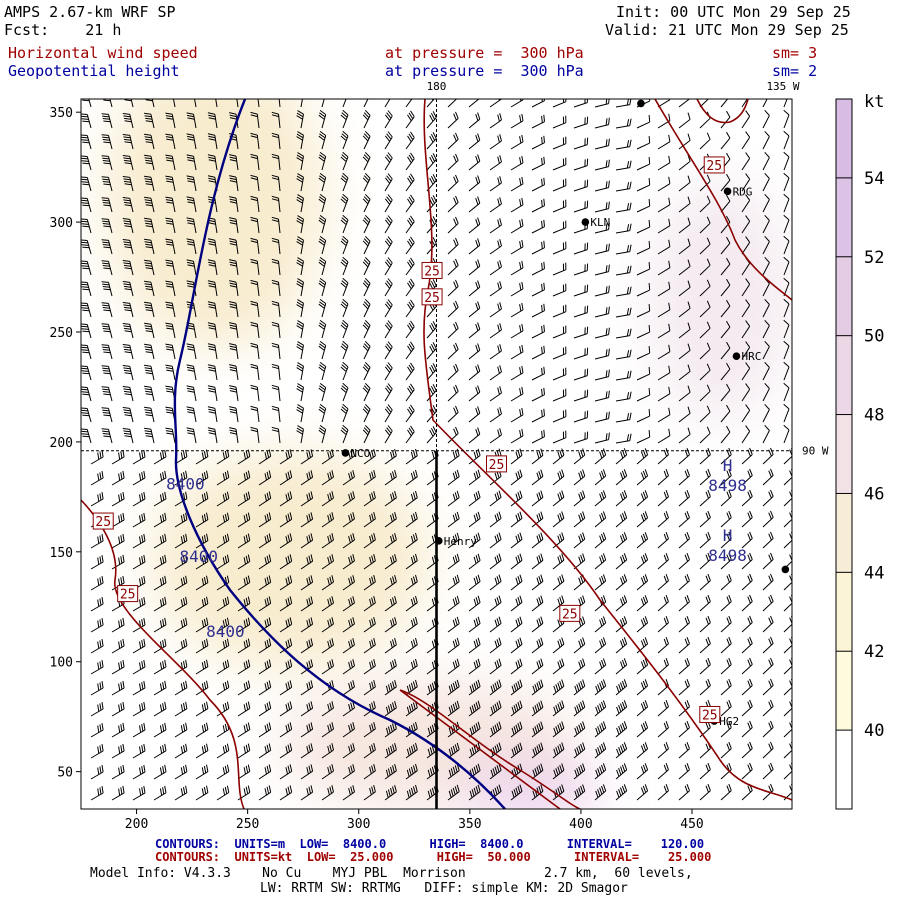 This screenshot has height=900, width=900. I want to click on colorbar-label: 48, so click(874, 416).